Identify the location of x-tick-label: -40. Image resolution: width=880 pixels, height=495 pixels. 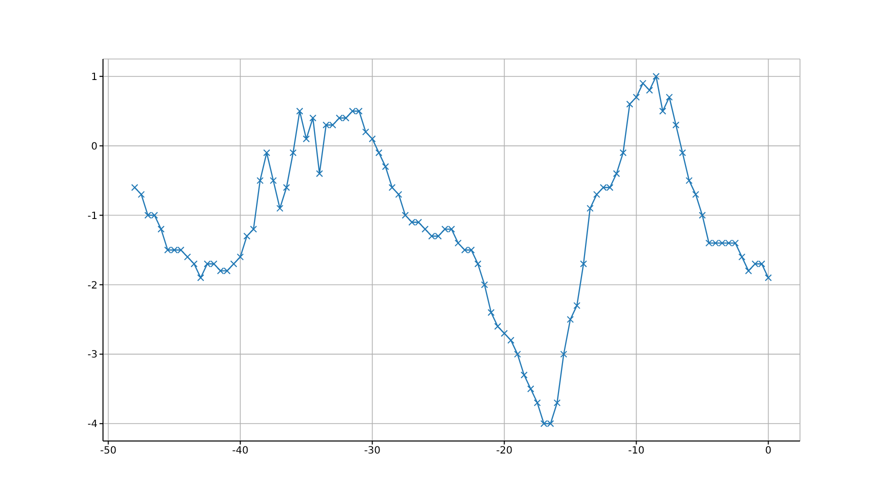
(240, 451).